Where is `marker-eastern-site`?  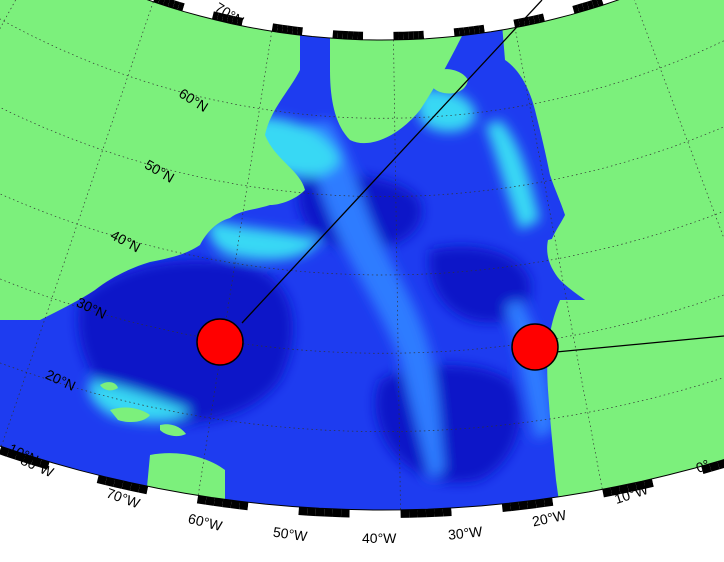 marker-eastern-site is located at coordinates (535, 347).